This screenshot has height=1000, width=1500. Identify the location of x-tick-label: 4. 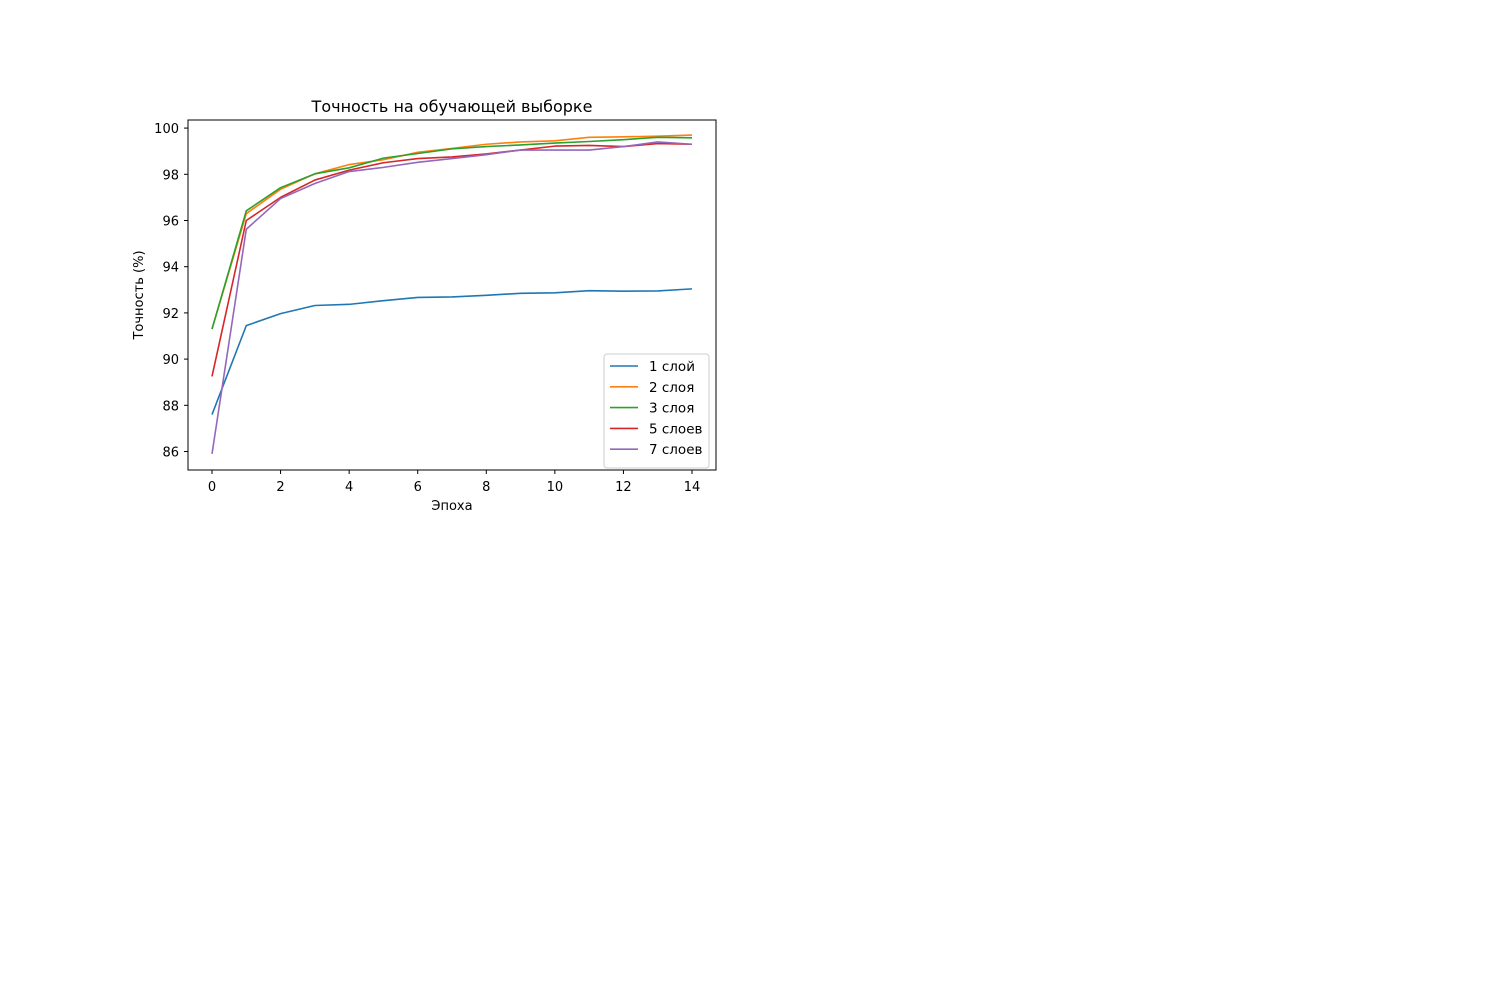
(349, 487).